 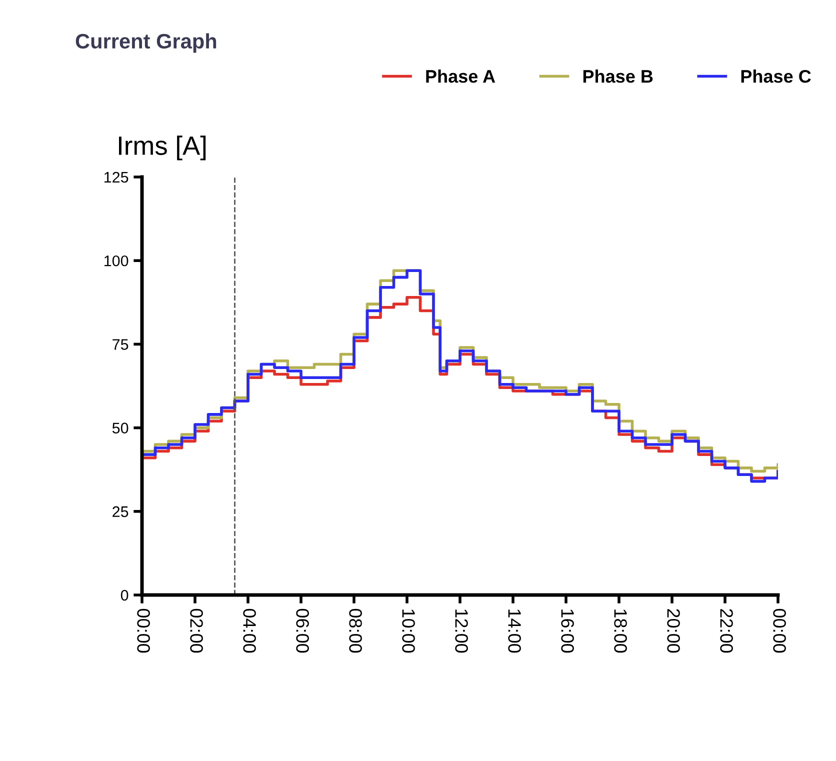 I want to click on x-tick-label: 16:00, so click(x=567, y=631).